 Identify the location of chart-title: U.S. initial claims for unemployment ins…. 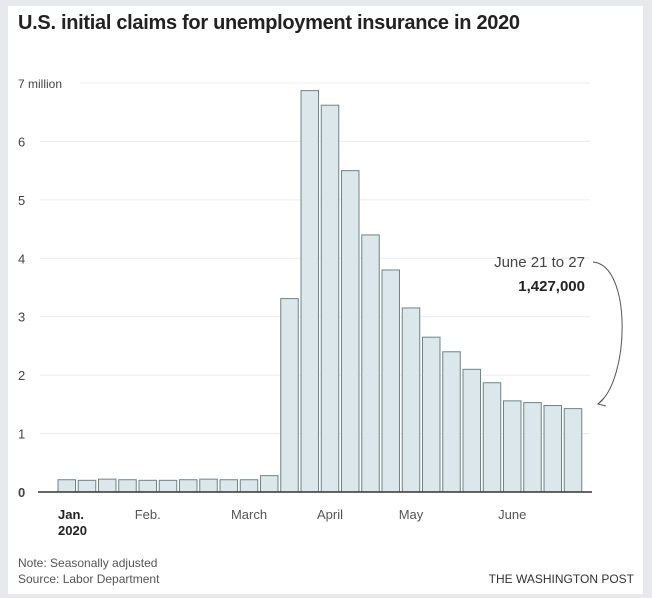
(269, 23).